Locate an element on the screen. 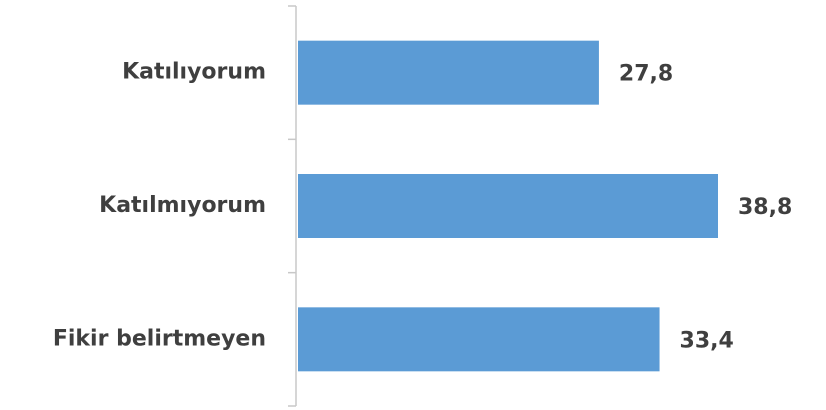 The height and width of the screenshot is (410, 826). category-label: Katılmıyorum is located at coordinates (182, 205).